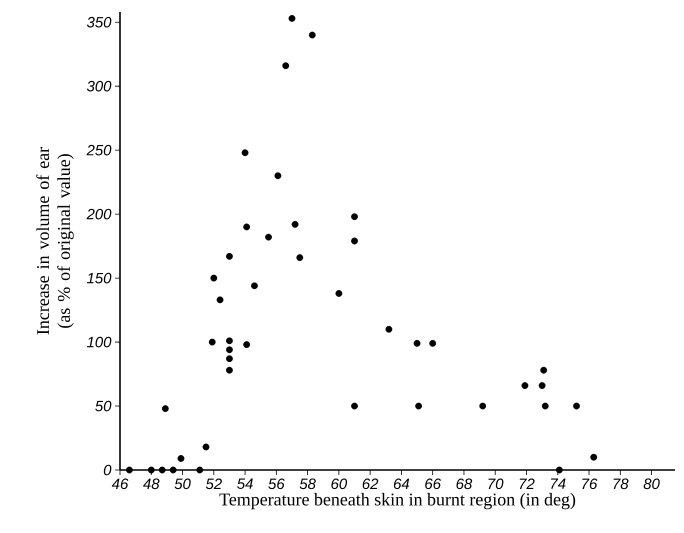 The height and width of the screenshot is (533, 684). What do you see at coordinates (527, 483) in the screenshot?
I see `x-tick-label: 72` at bounding box center [527, 483].